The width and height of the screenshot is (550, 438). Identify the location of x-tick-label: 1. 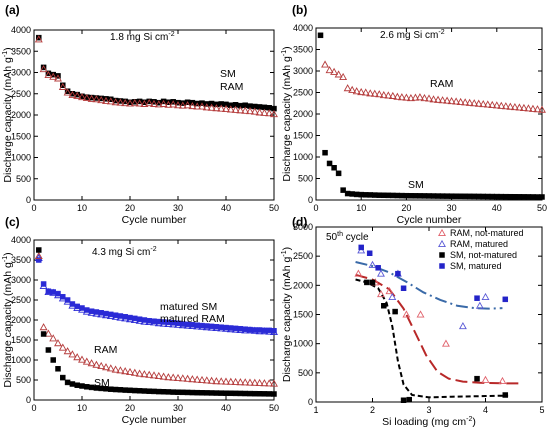
(315, 410).